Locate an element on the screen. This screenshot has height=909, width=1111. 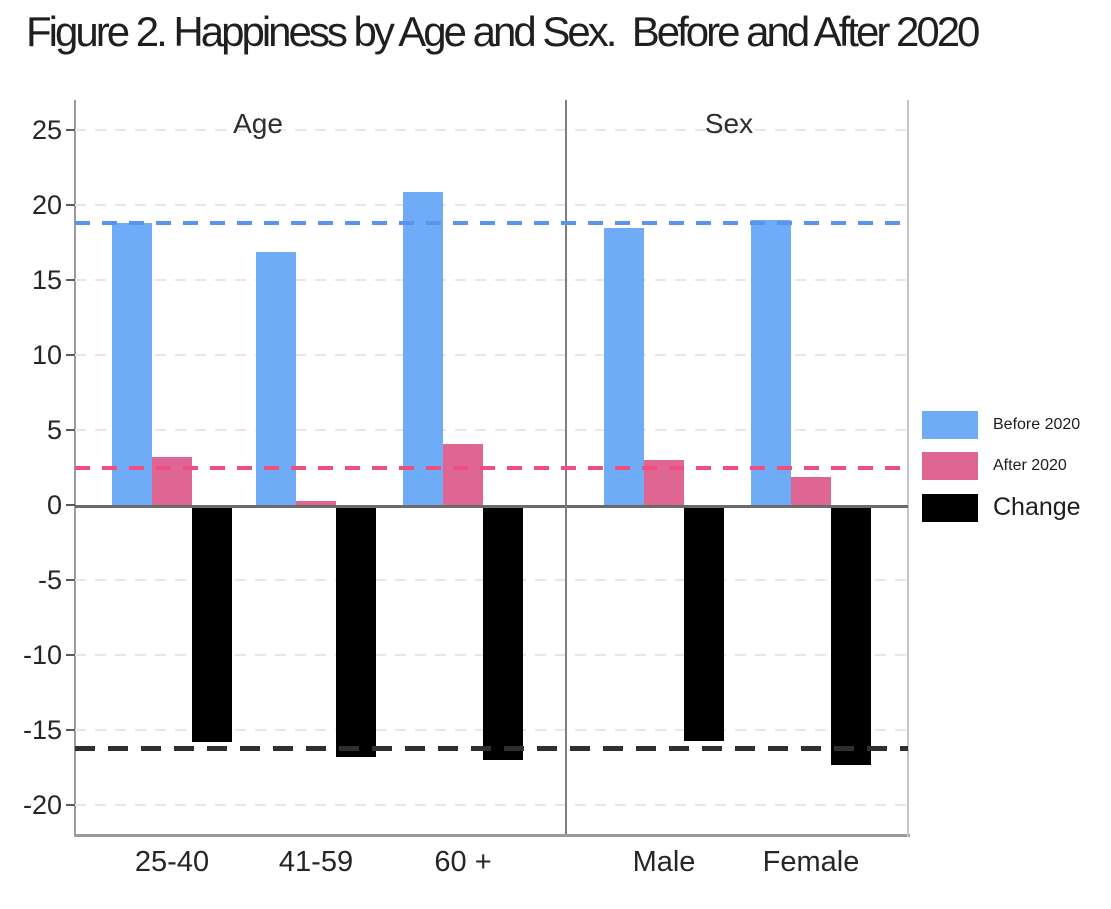
y-tick-label--5: -5 is located at coordinates (49, 580).